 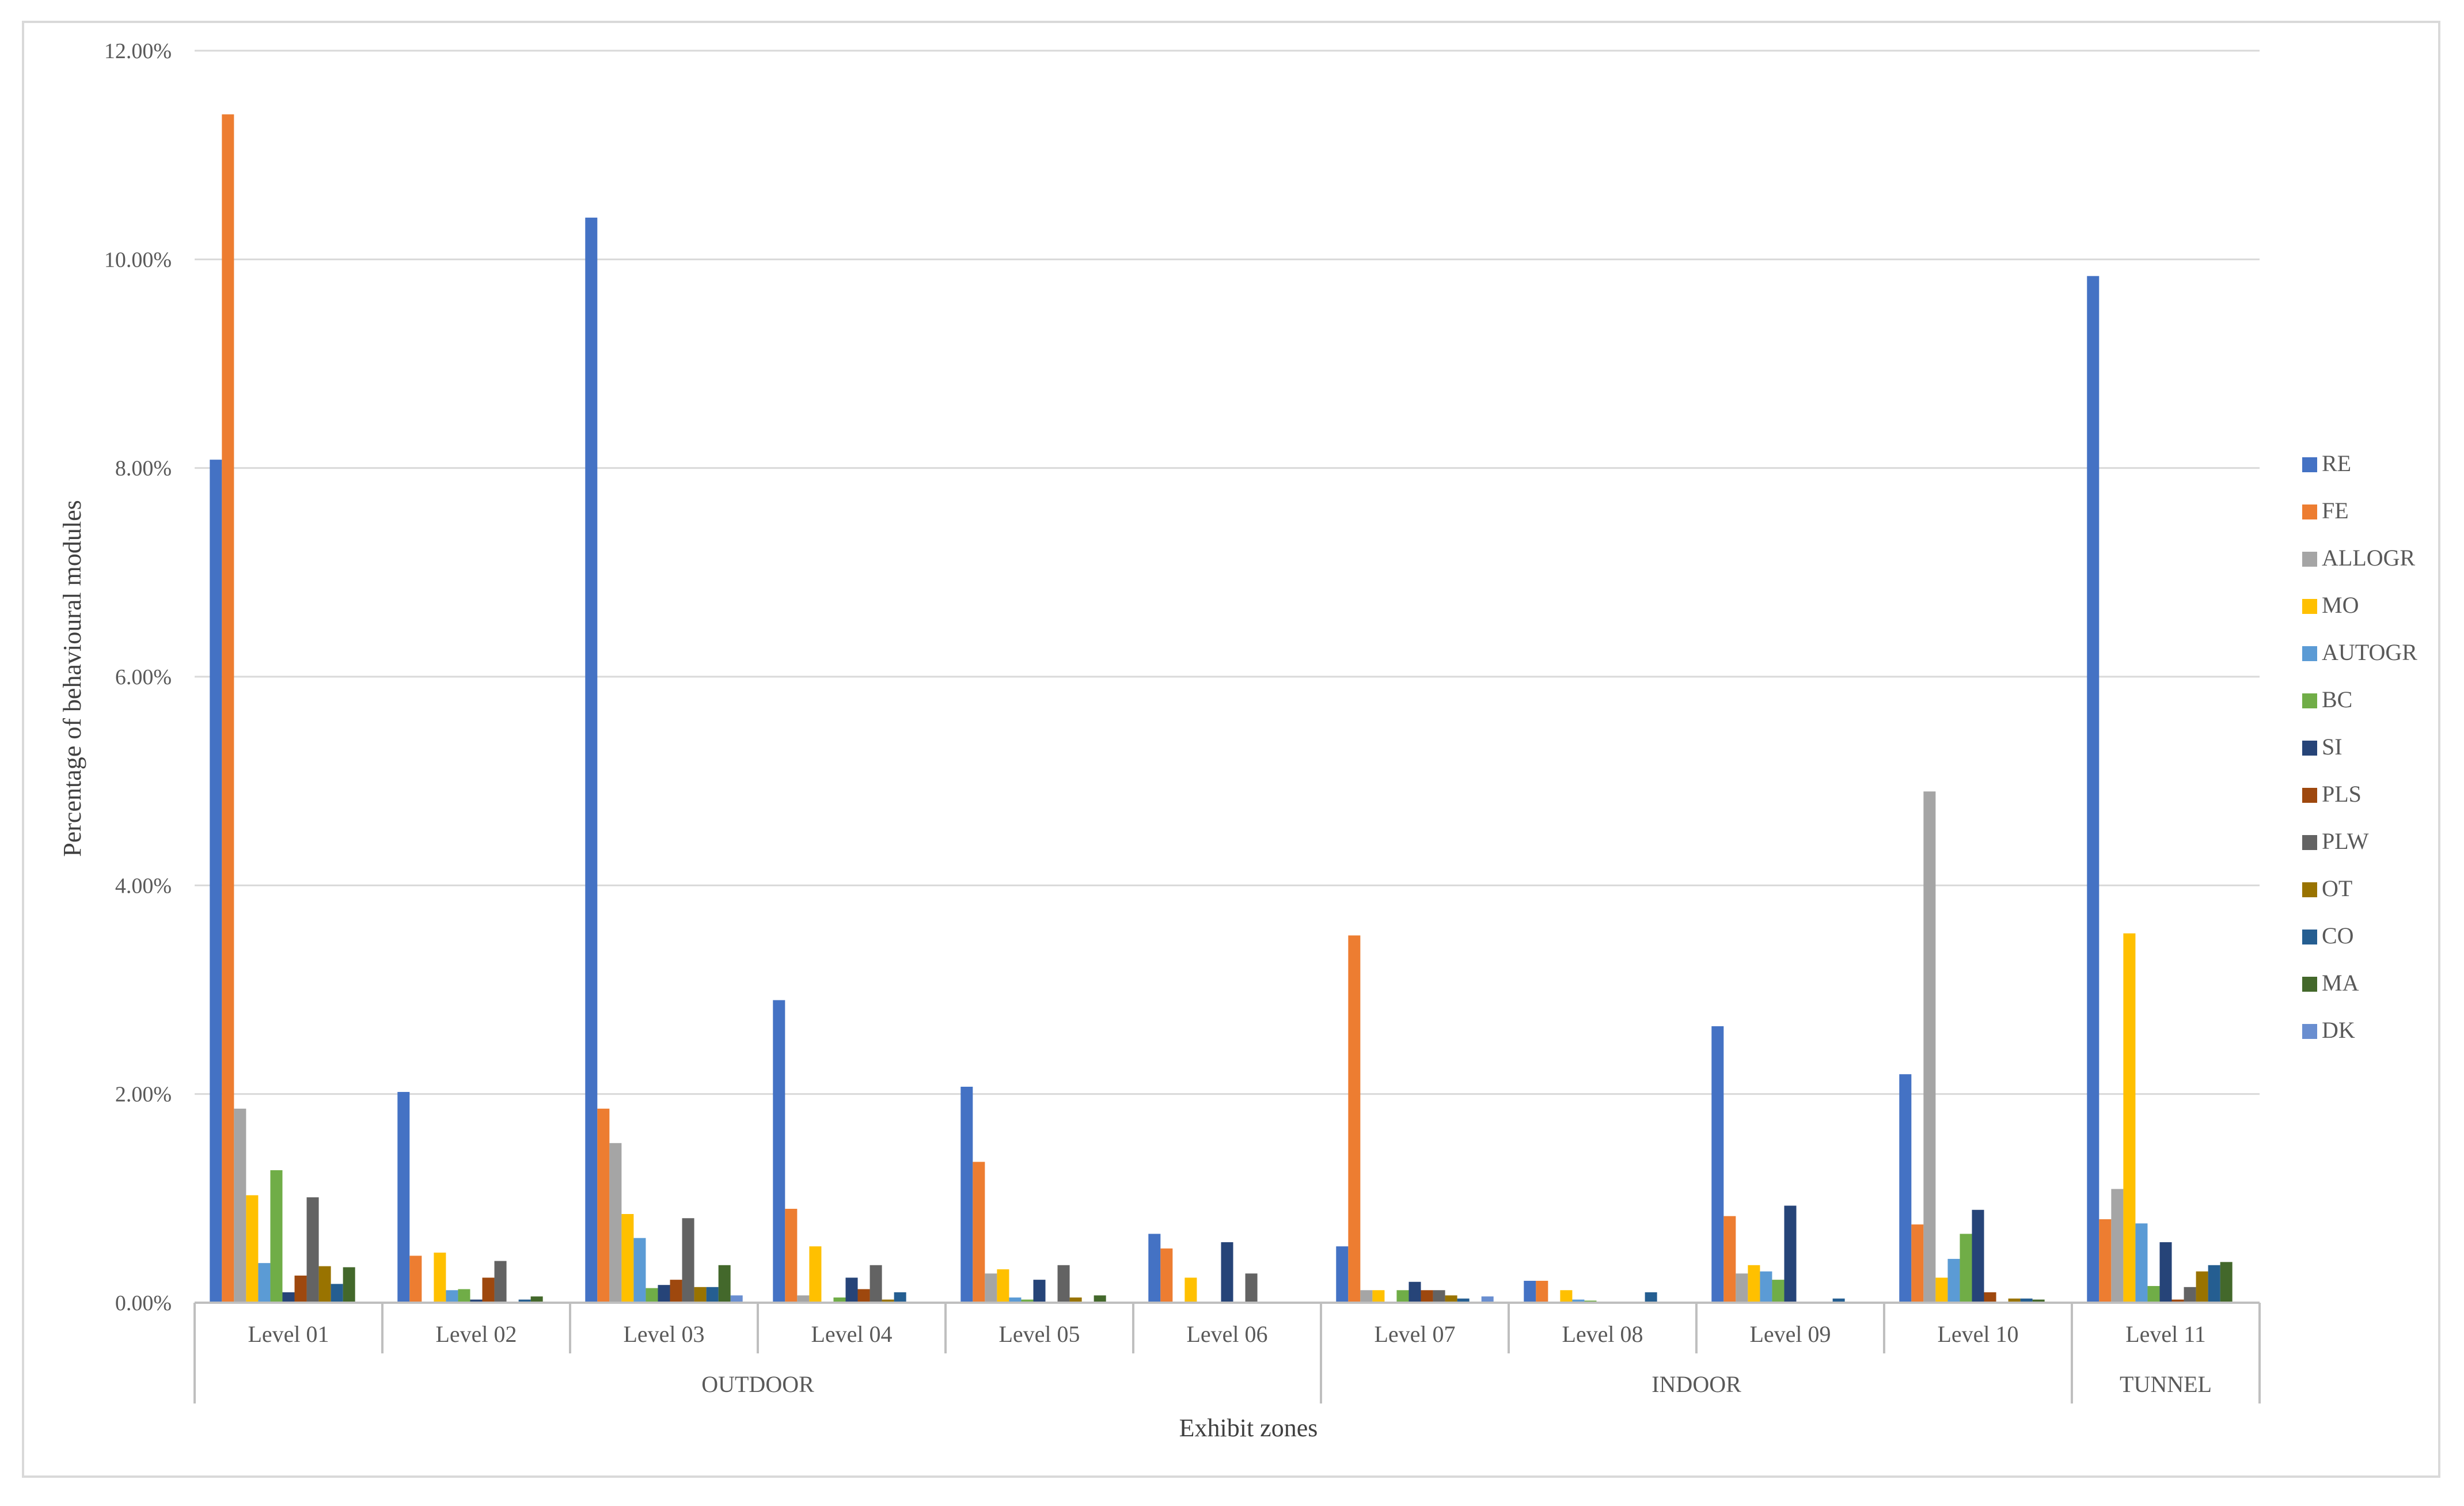 I want to click on x-tick-label: Level 08, so click(x=1602, y=1334).